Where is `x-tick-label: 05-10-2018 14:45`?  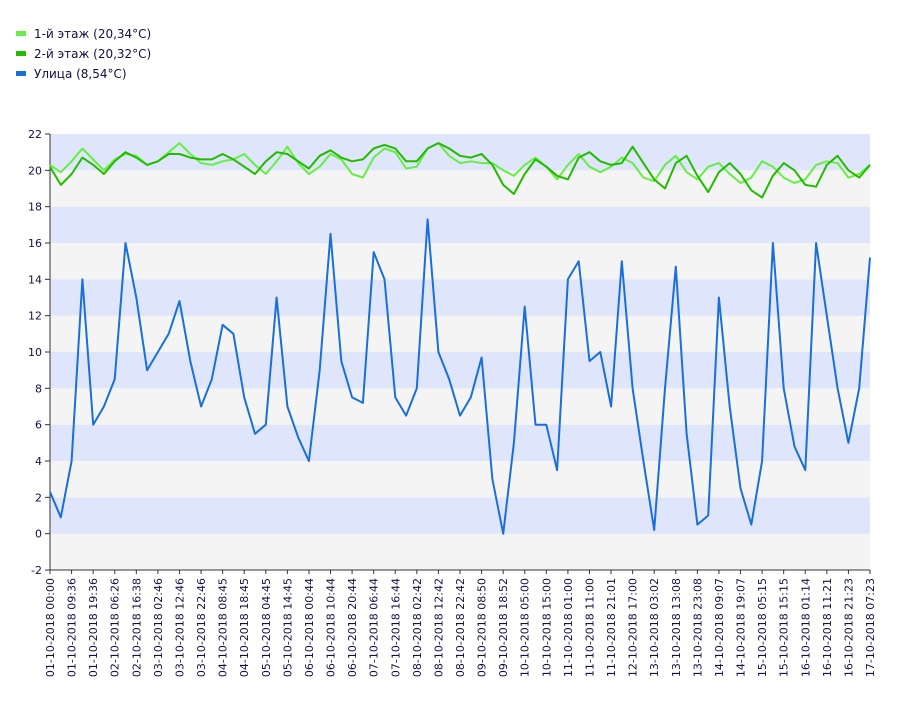 x-tick-label: 05-10-2018 14:45 is located at coordinates (287, 627).